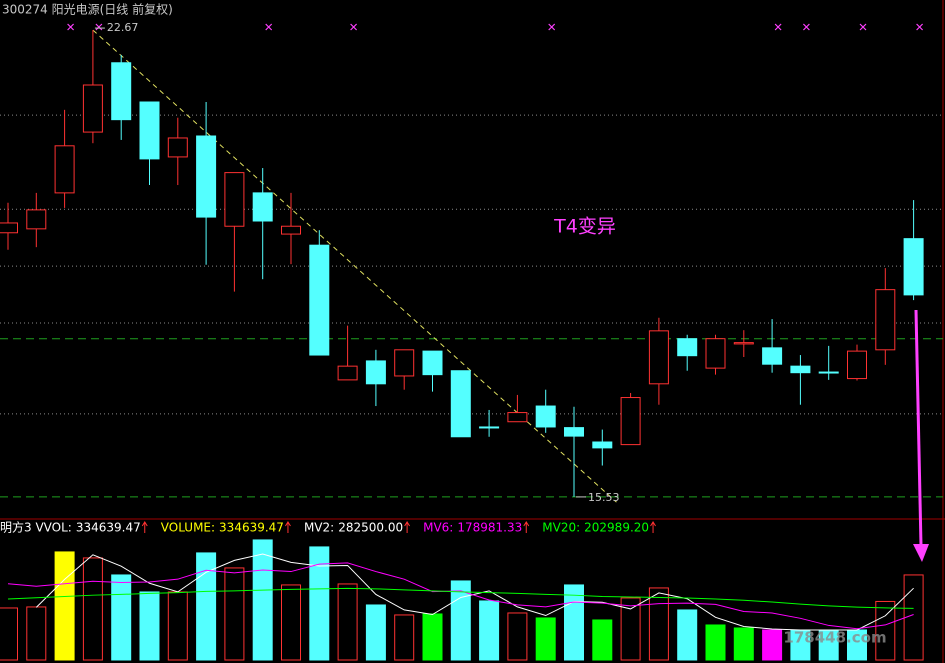 The height and width of the screenshot is (663, 945). I want to click on volume-value: 334639.47, so click(251, 528).